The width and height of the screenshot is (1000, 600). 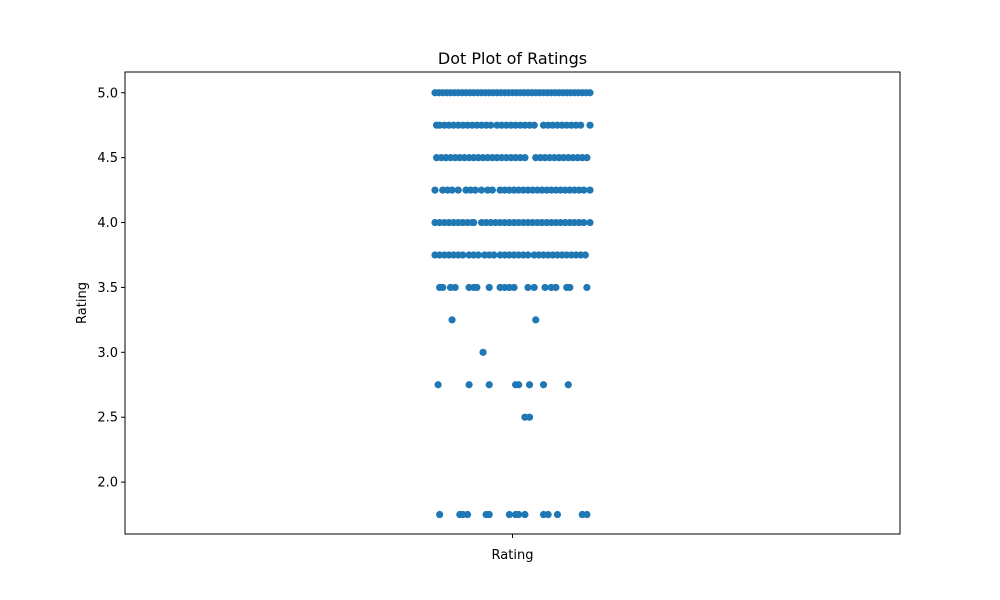 What do you see at coordinates (107, 483) in the screenshot?
I see `y-tick-label: 2.0` at bounding box center [107, 483].